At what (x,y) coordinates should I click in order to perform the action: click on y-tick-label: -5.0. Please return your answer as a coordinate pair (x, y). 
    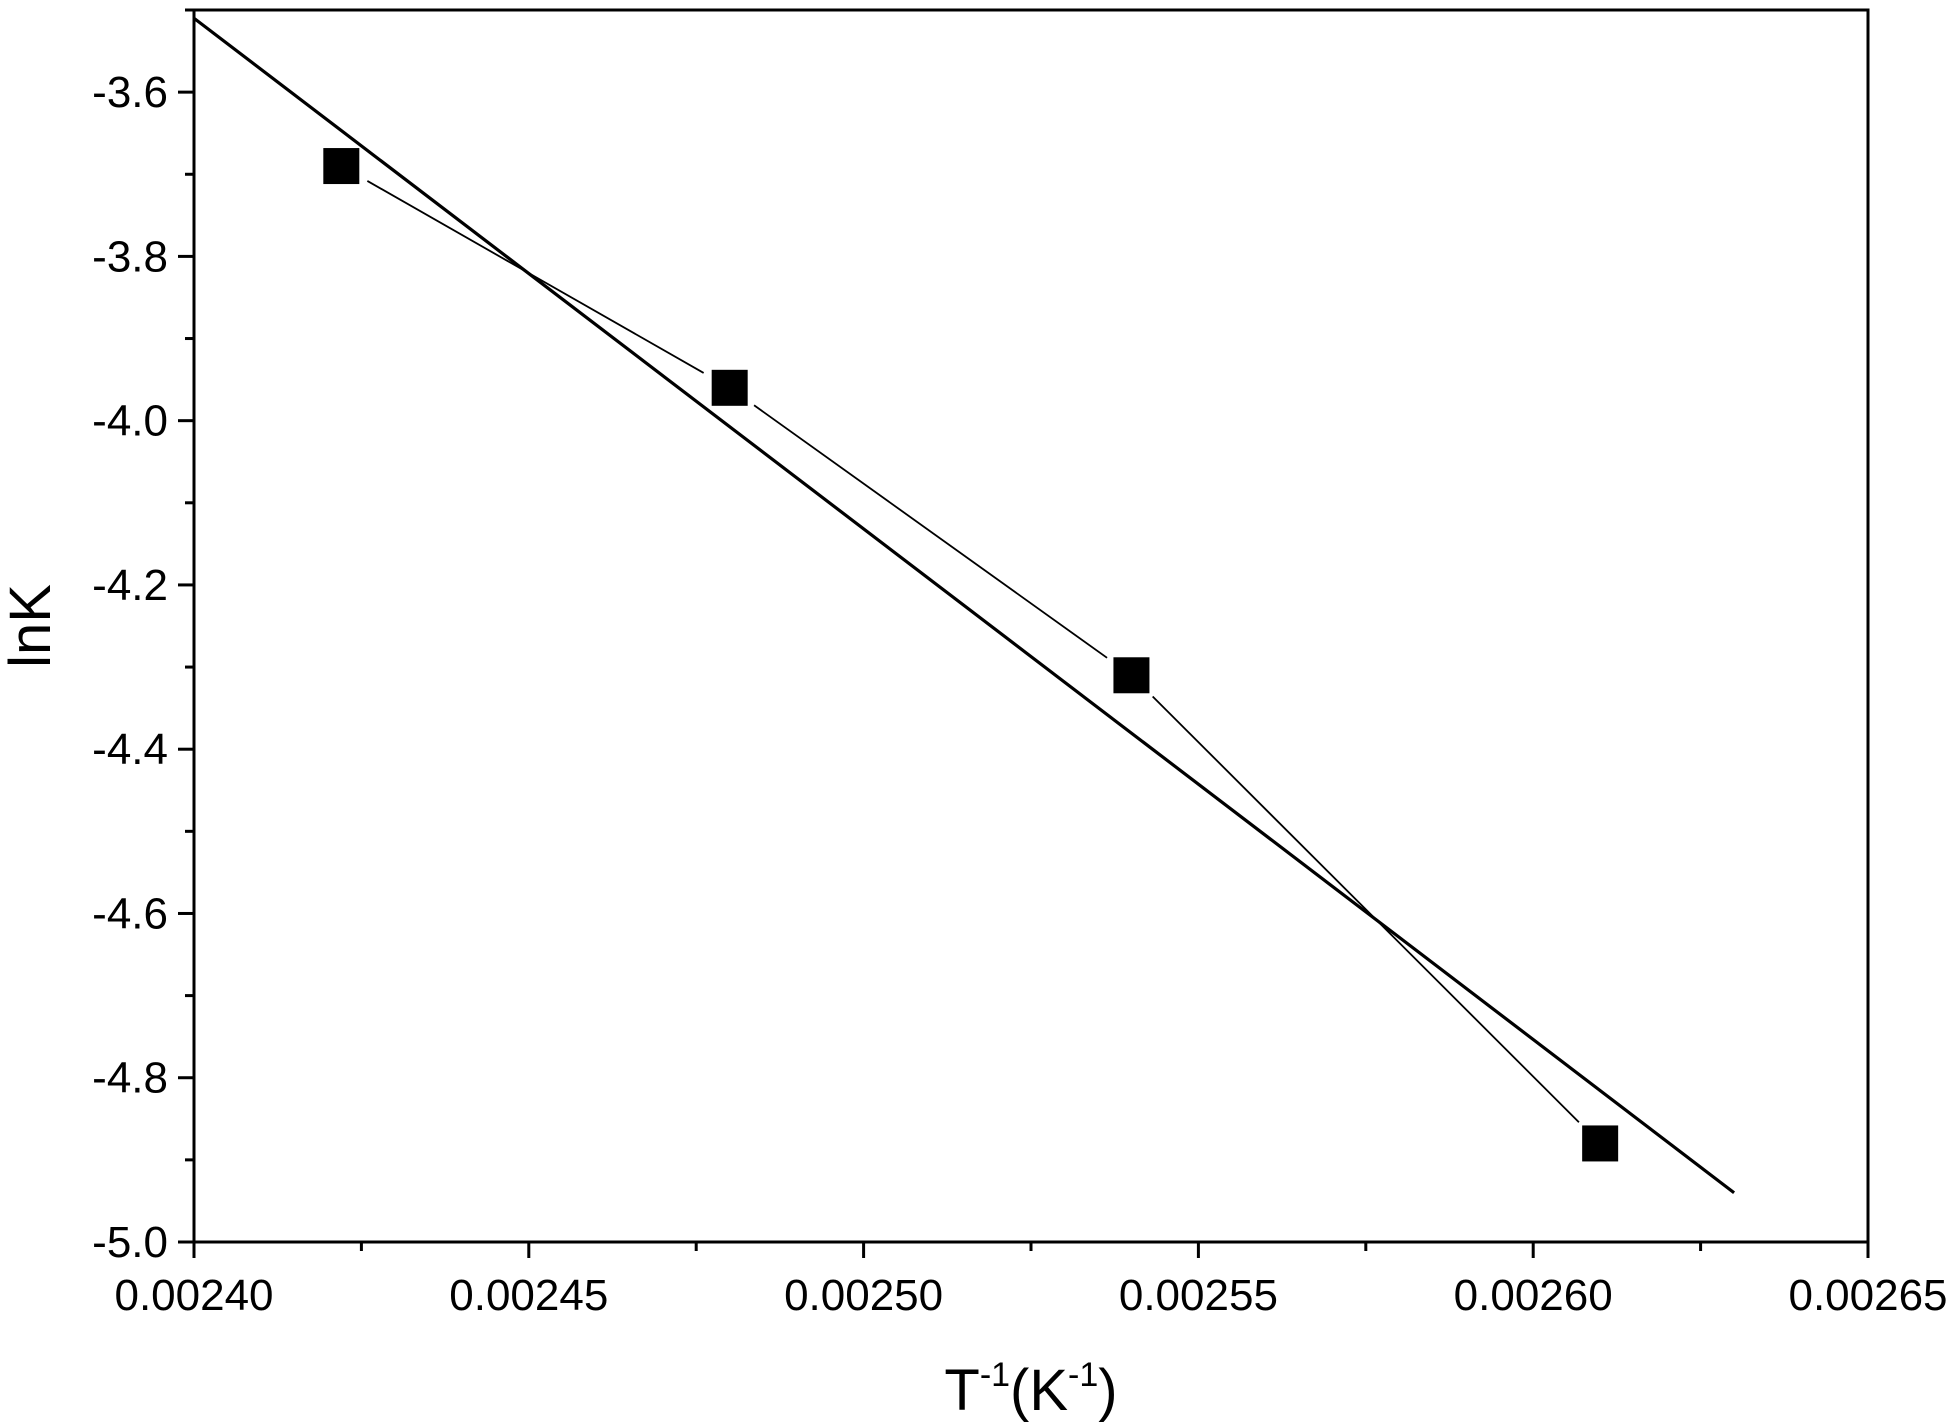
    Looking at the image, I should click on (130, 1242).